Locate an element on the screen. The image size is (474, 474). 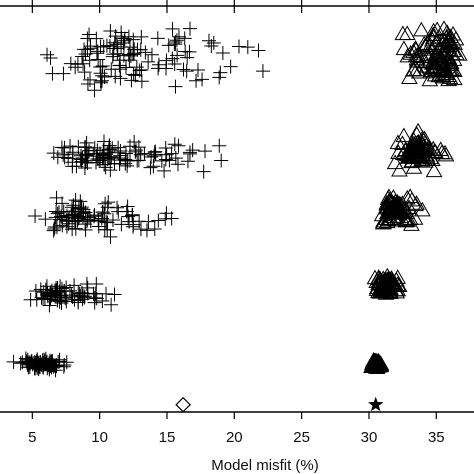
x-axis-title: Model misfit (%) is located at coordinates (265, 465).